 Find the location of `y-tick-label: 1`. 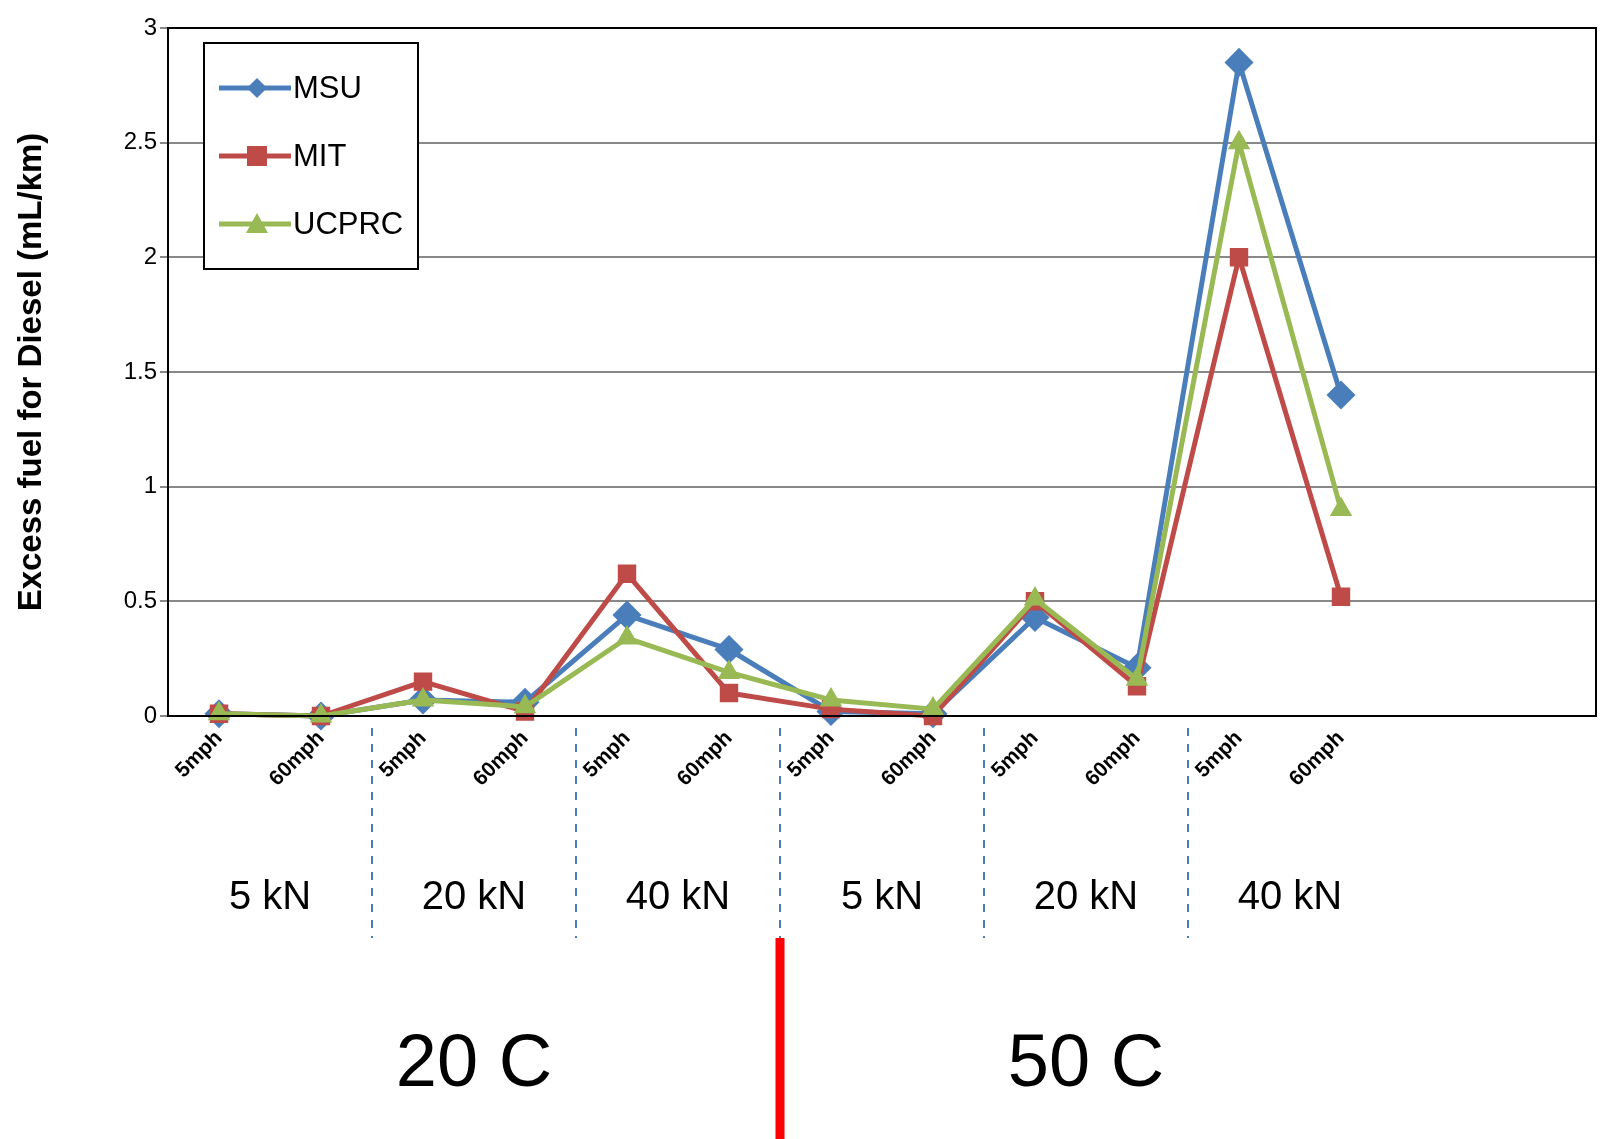

y-tick-label: 1 is located at coordinates (150, 485).